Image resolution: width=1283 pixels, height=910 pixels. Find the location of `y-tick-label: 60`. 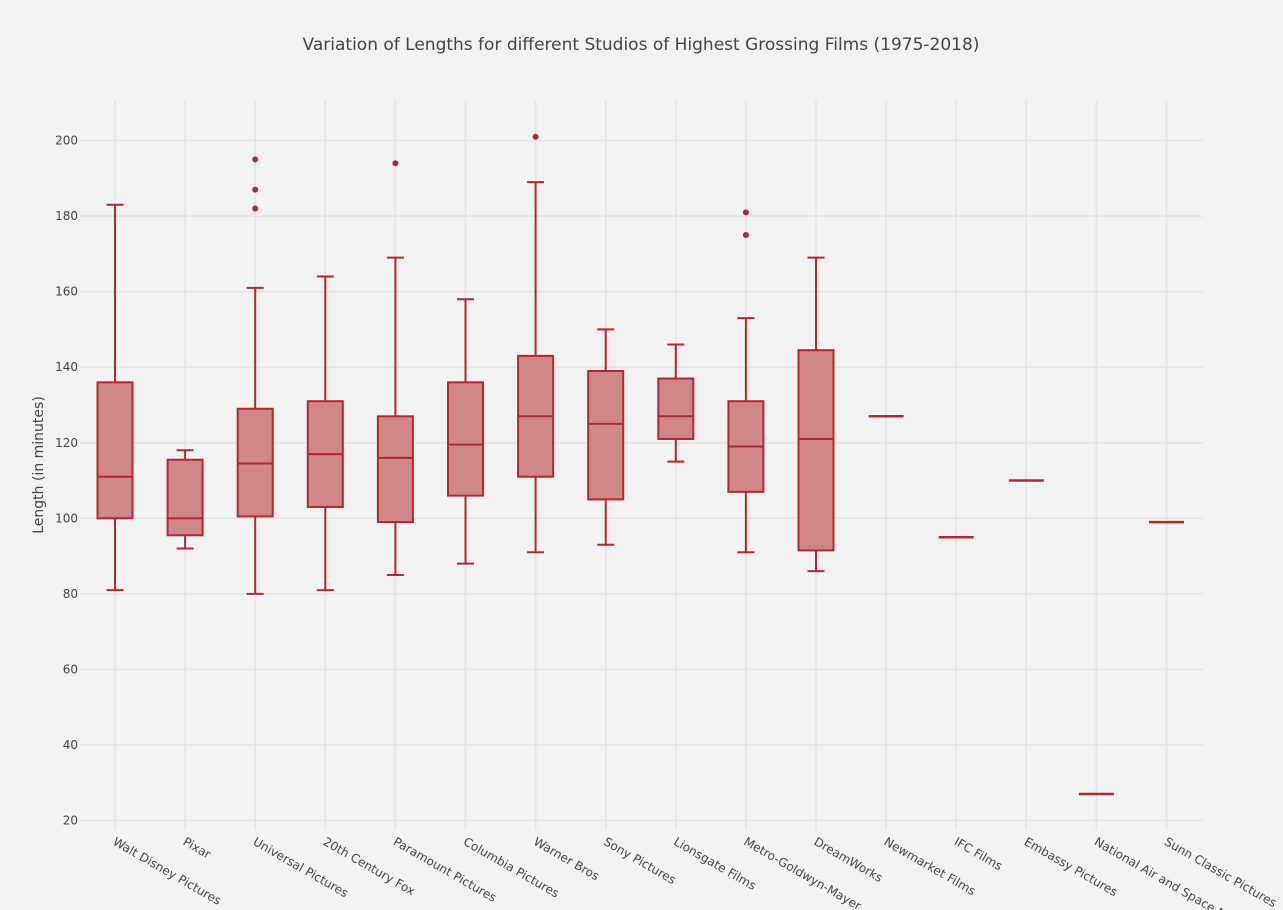

y-tick-label: 60 is located at coordinates (70, 669).